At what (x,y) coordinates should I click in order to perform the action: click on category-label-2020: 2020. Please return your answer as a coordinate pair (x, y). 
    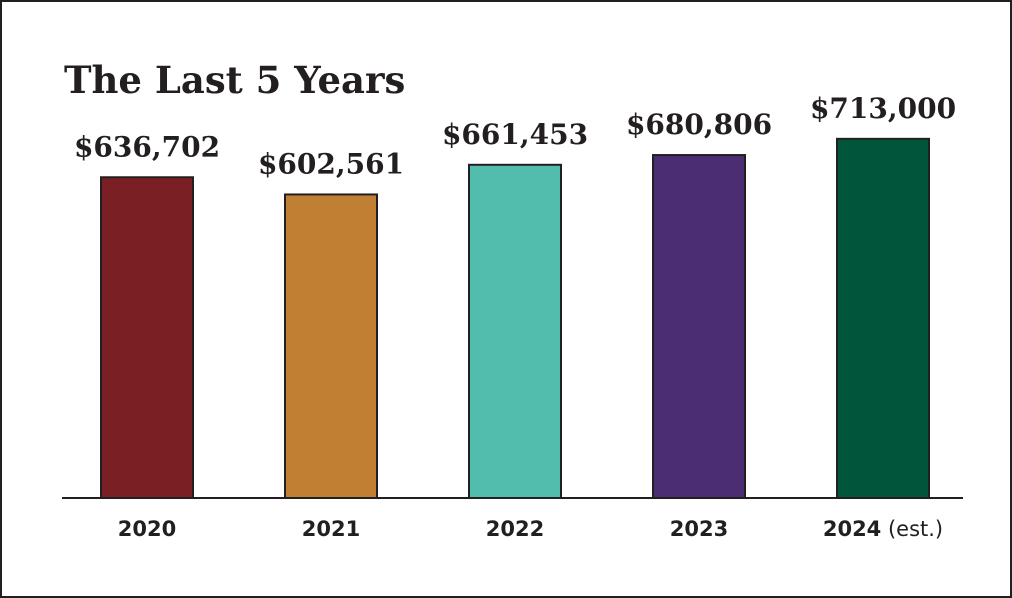
    Looking at the image, I should click on (147, 529).